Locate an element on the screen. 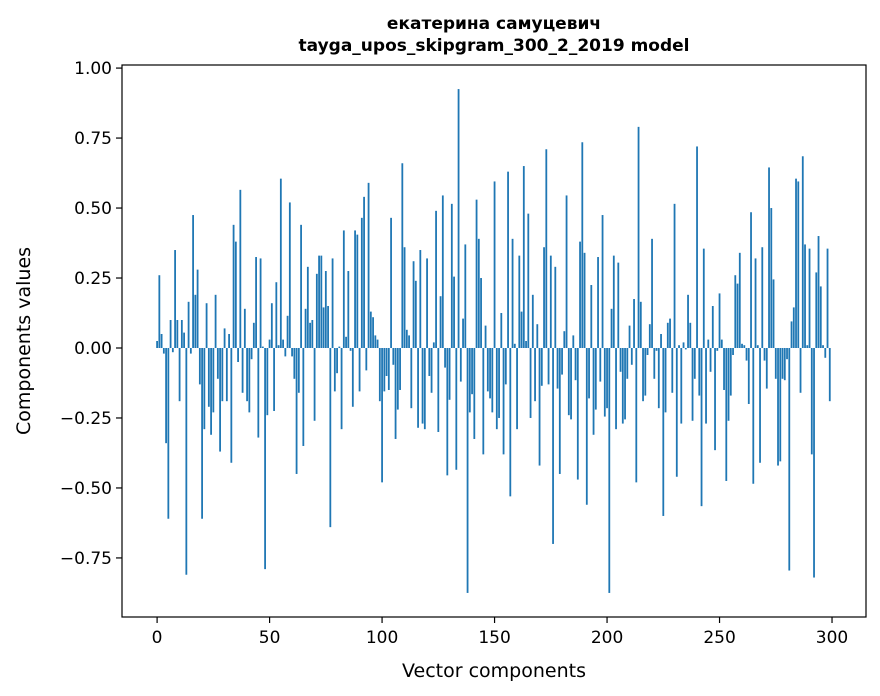 The width and height of the screenshot is (880, 696). y-tick-label: 1.00 is located at coordinates (93, 69).